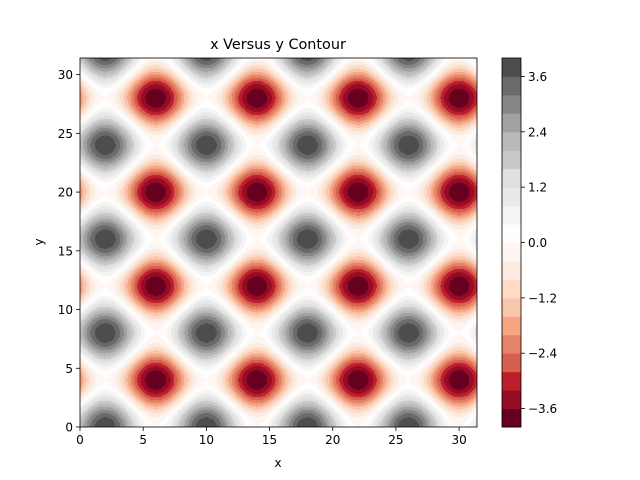 This screenshot has height=480, width=640. I want to click on colorbar-tick-label: 2.4, so click(537, 132).